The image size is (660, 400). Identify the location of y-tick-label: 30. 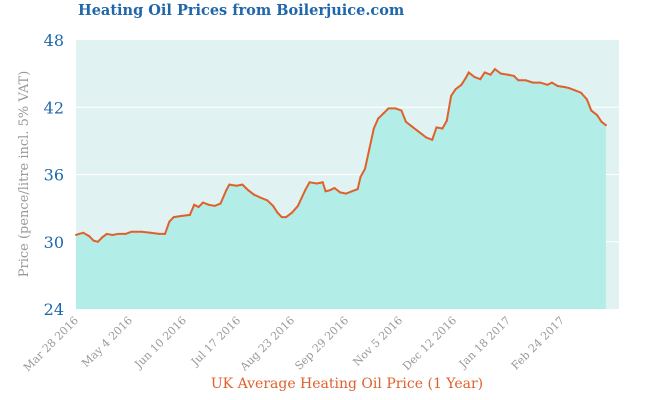
(54, 242).